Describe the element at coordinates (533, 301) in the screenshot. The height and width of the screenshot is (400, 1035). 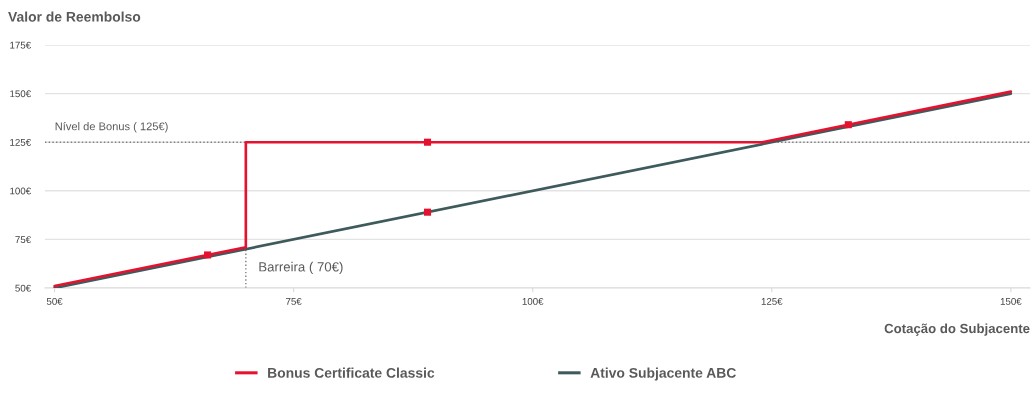
I see `x-tick-label: 100€` at that location.